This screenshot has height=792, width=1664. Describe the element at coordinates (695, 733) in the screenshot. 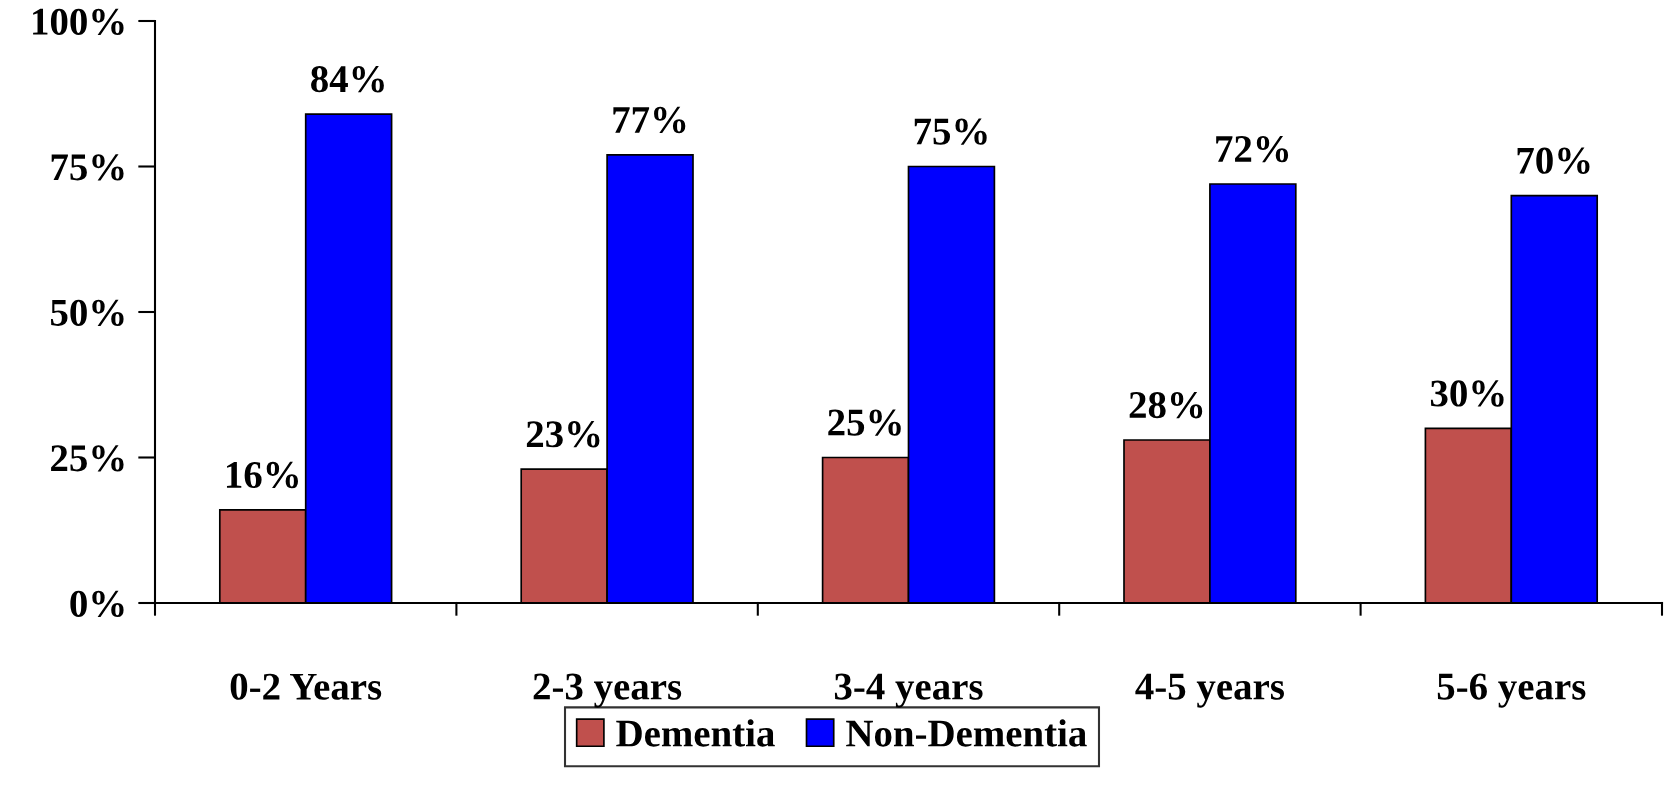

I see `legend-label: Dementia` at that location.